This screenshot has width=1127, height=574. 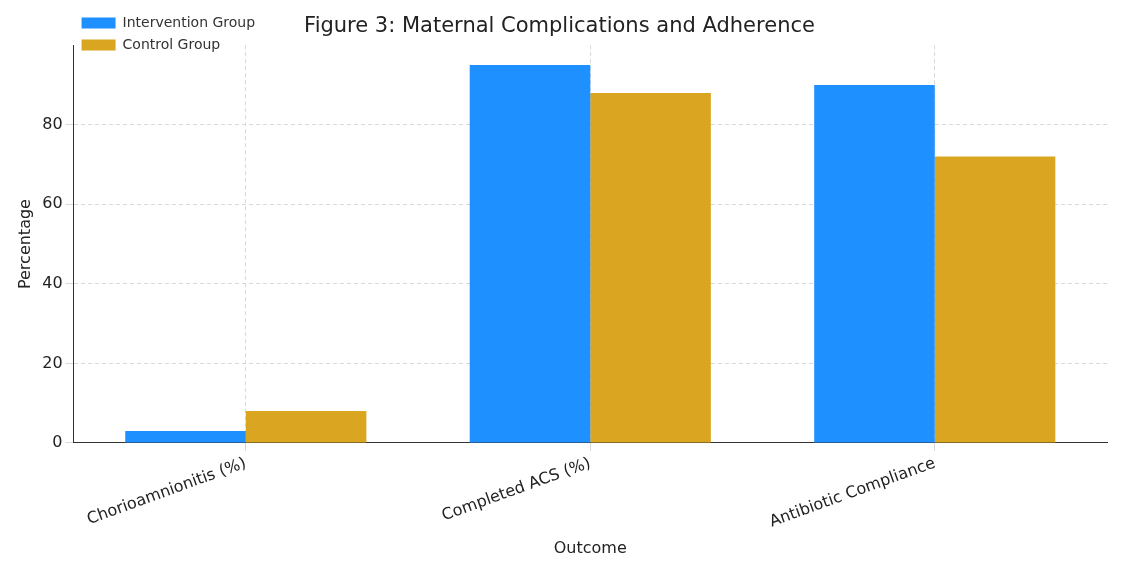 What do you see at coordinates (52, 123) in the screenshot?
I see `y-tick-label: 80` at bounding box center [52, 123].